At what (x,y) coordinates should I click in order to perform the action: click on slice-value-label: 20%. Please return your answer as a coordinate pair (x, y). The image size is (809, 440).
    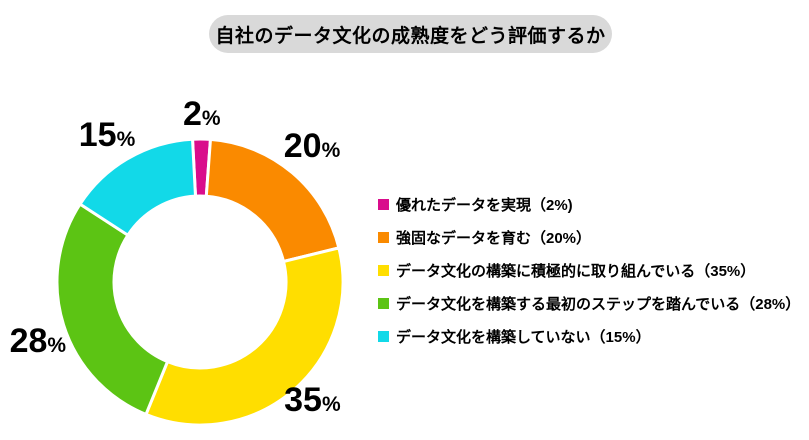
    Looking at the image, I should click on (312, 146).